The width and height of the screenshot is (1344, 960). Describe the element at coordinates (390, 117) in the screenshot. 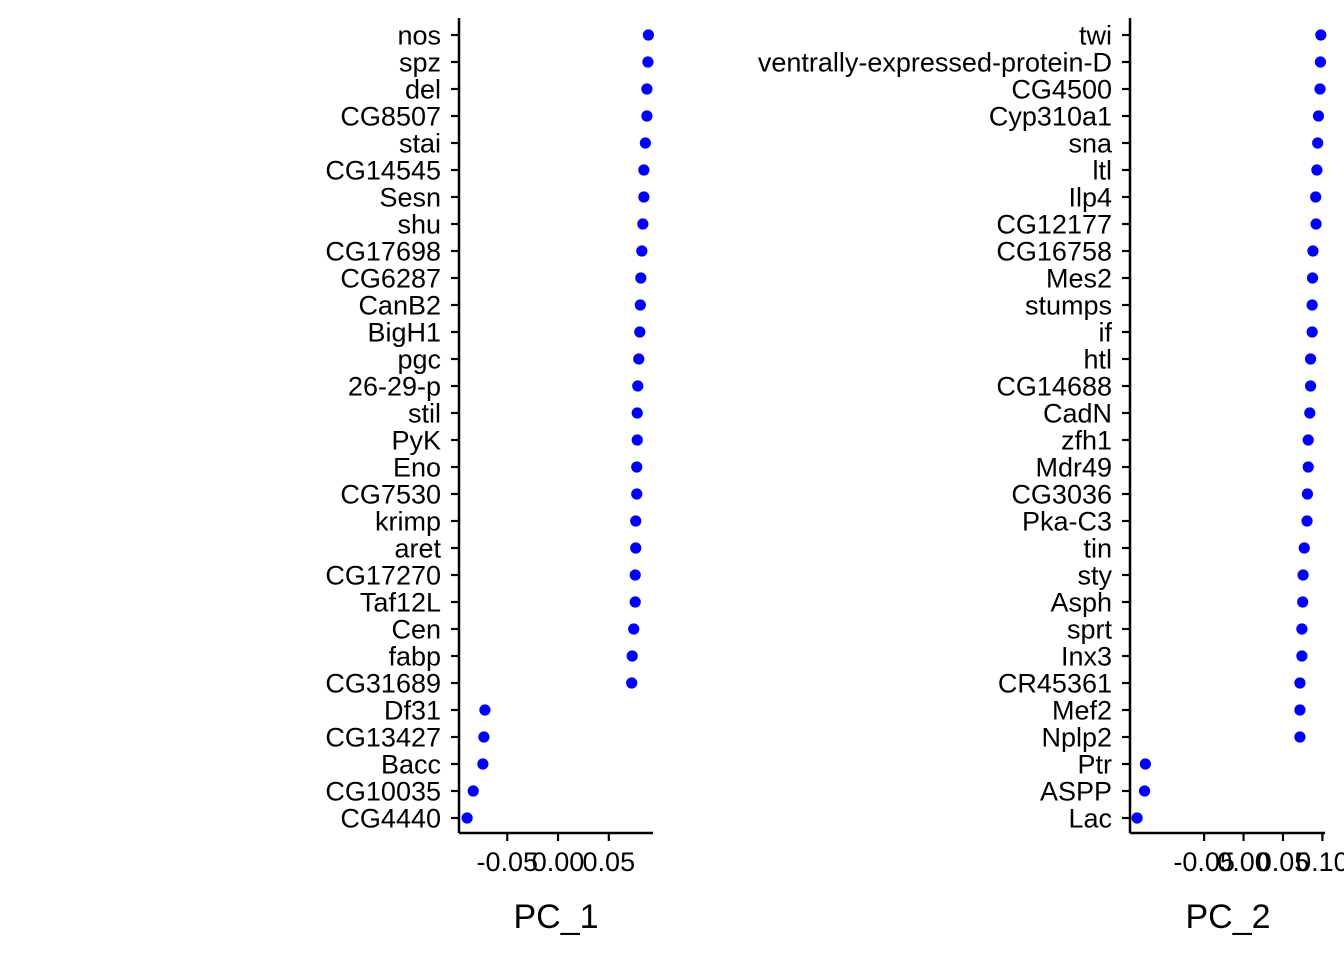

I see `pc1-gene-label: CG8507` at that location.